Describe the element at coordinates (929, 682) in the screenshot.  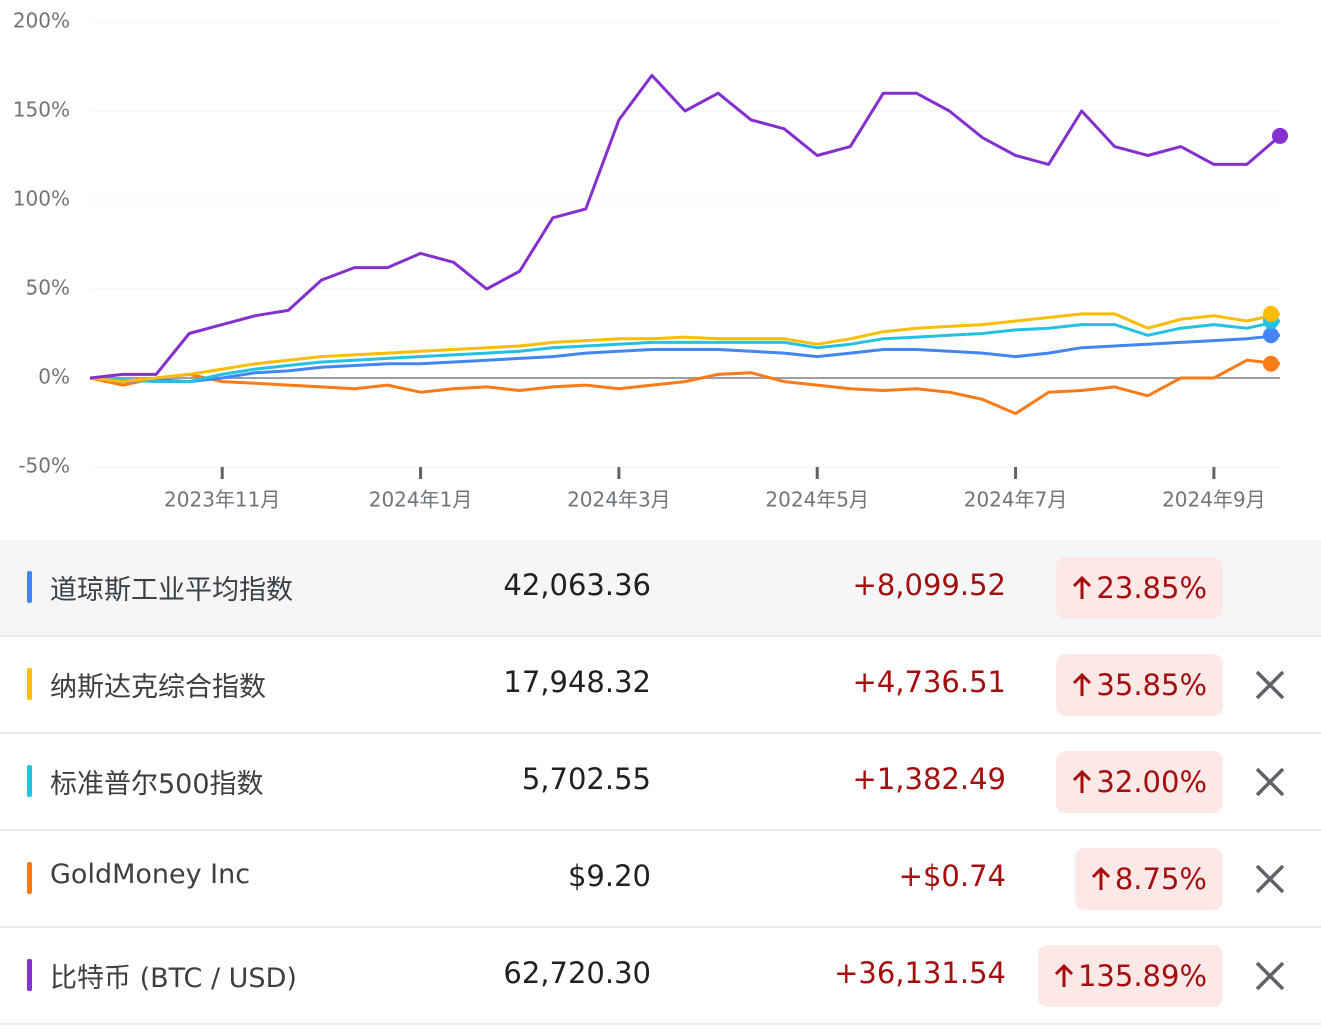
I see `change: +4,736.51` at that location.